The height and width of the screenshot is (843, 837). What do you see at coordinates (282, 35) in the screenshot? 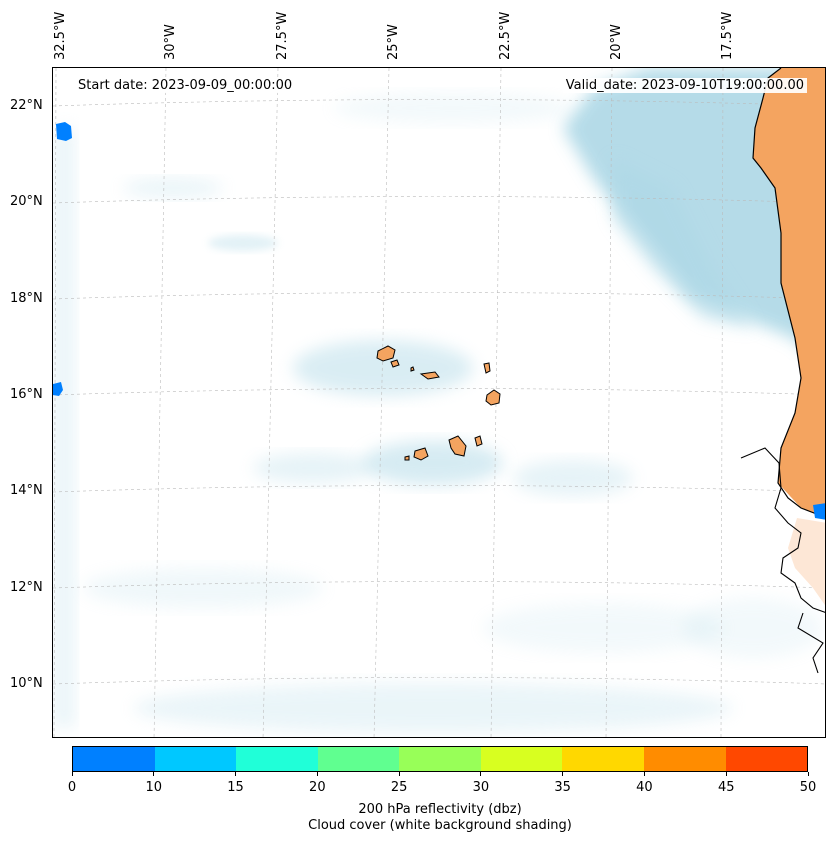
I see `lon-label-27-5w: 27.5°W` at bounding box center [282, 35].